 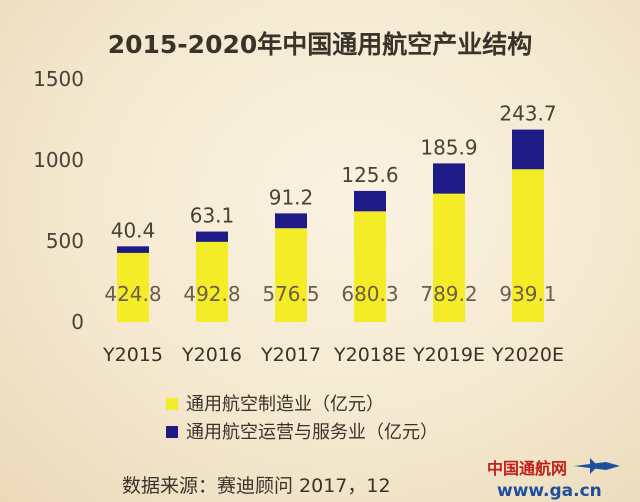 I want to click on x-tick-label-y2016: Y2016, so click(x=211, y=355).